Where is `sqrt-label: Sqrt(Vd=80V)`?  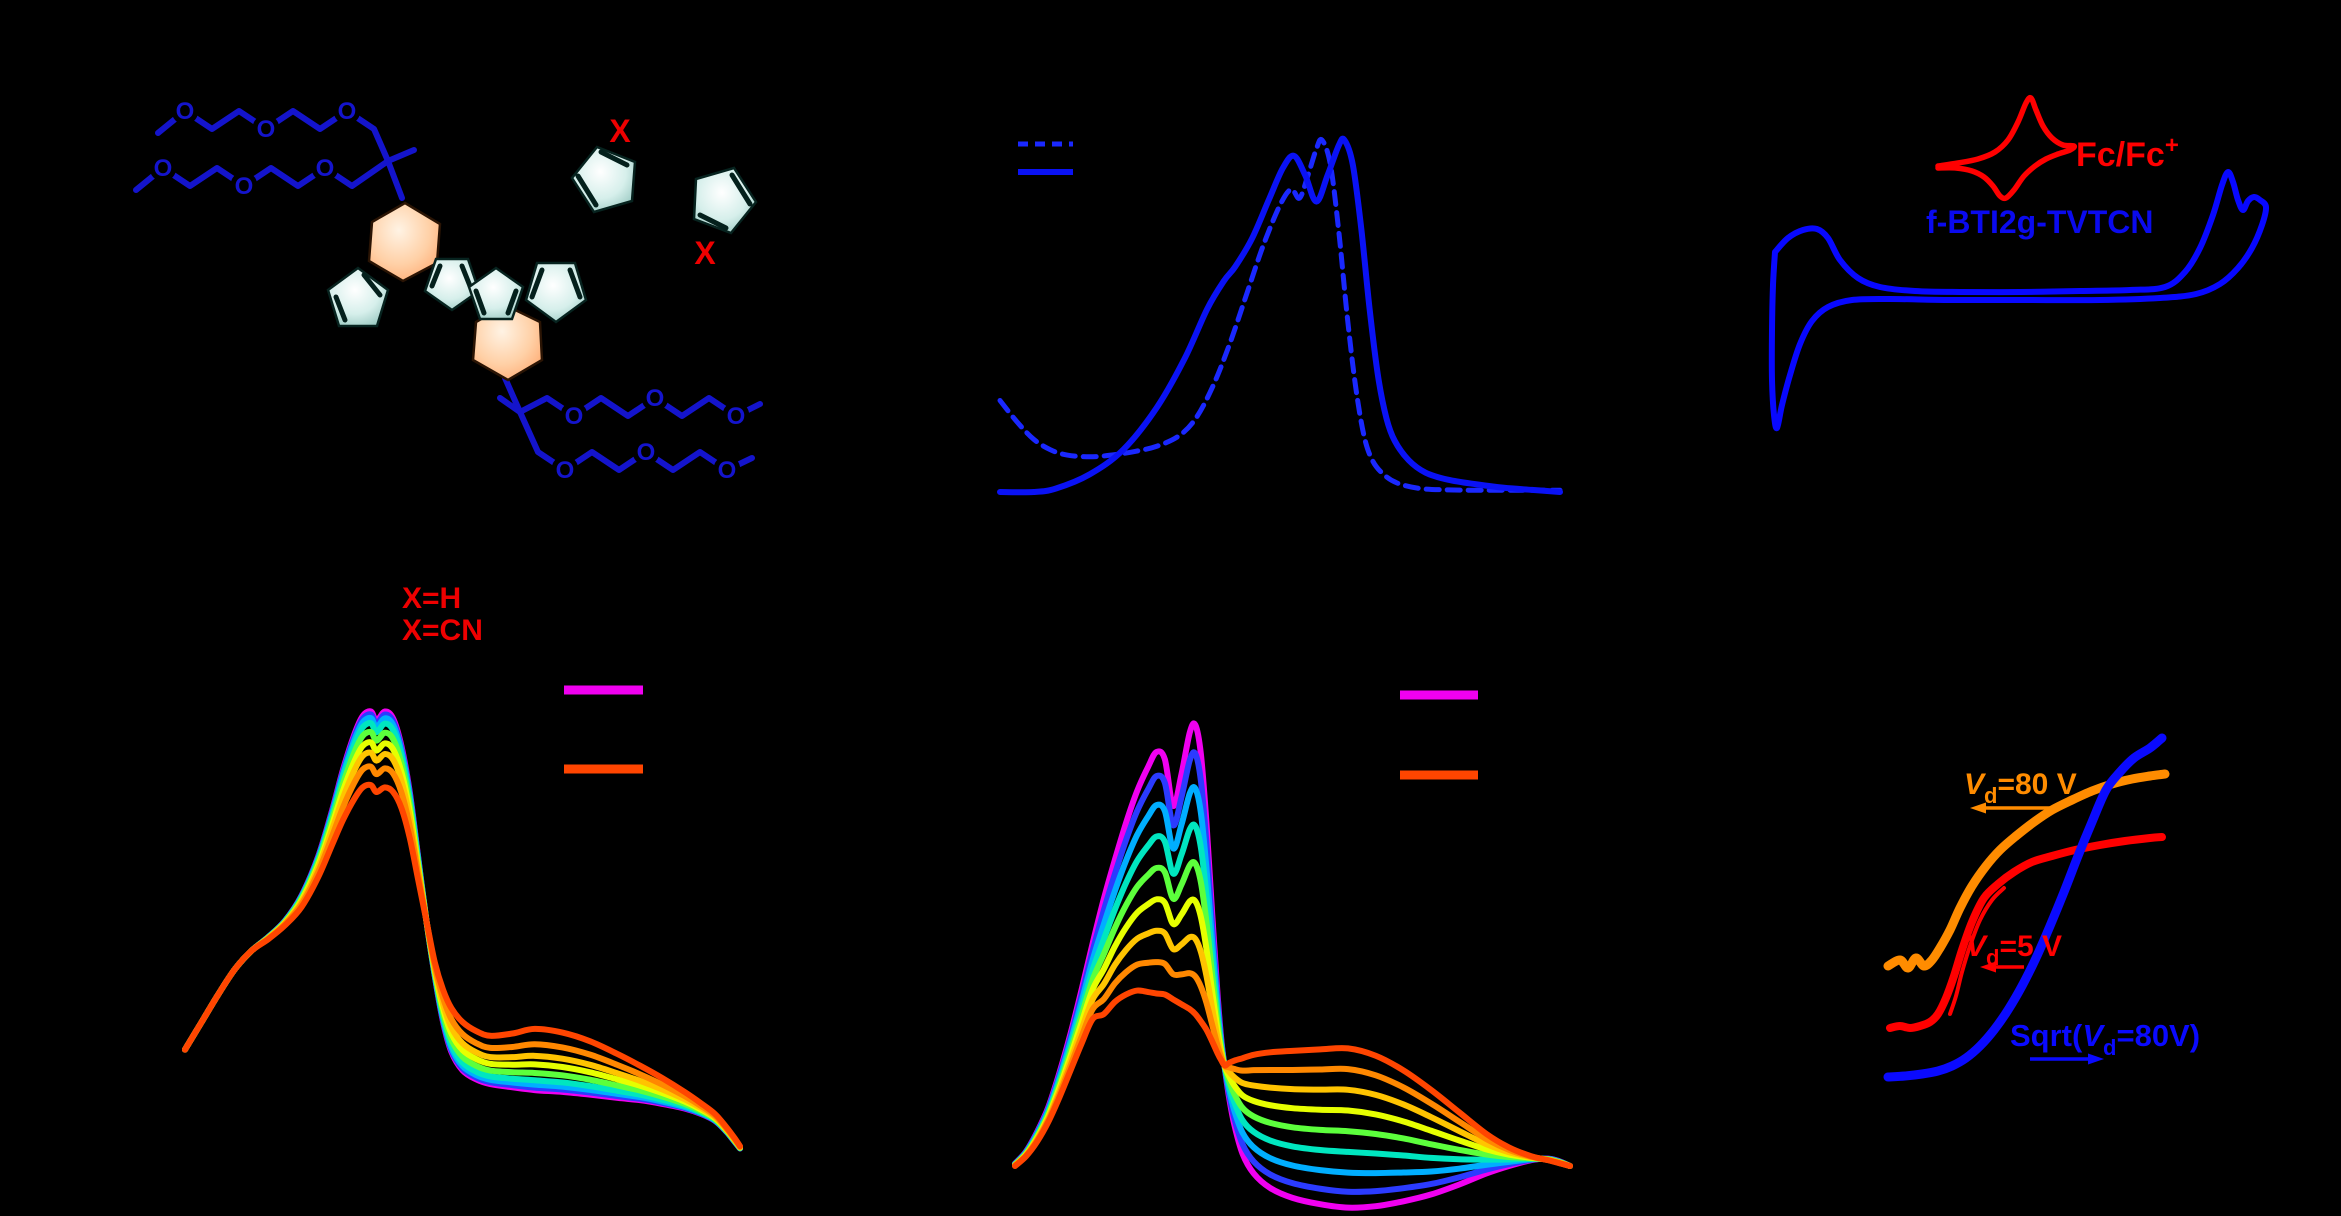 sqrt-label: Sqrt(Vd=80V) is located at coordinates (2105, 1039).